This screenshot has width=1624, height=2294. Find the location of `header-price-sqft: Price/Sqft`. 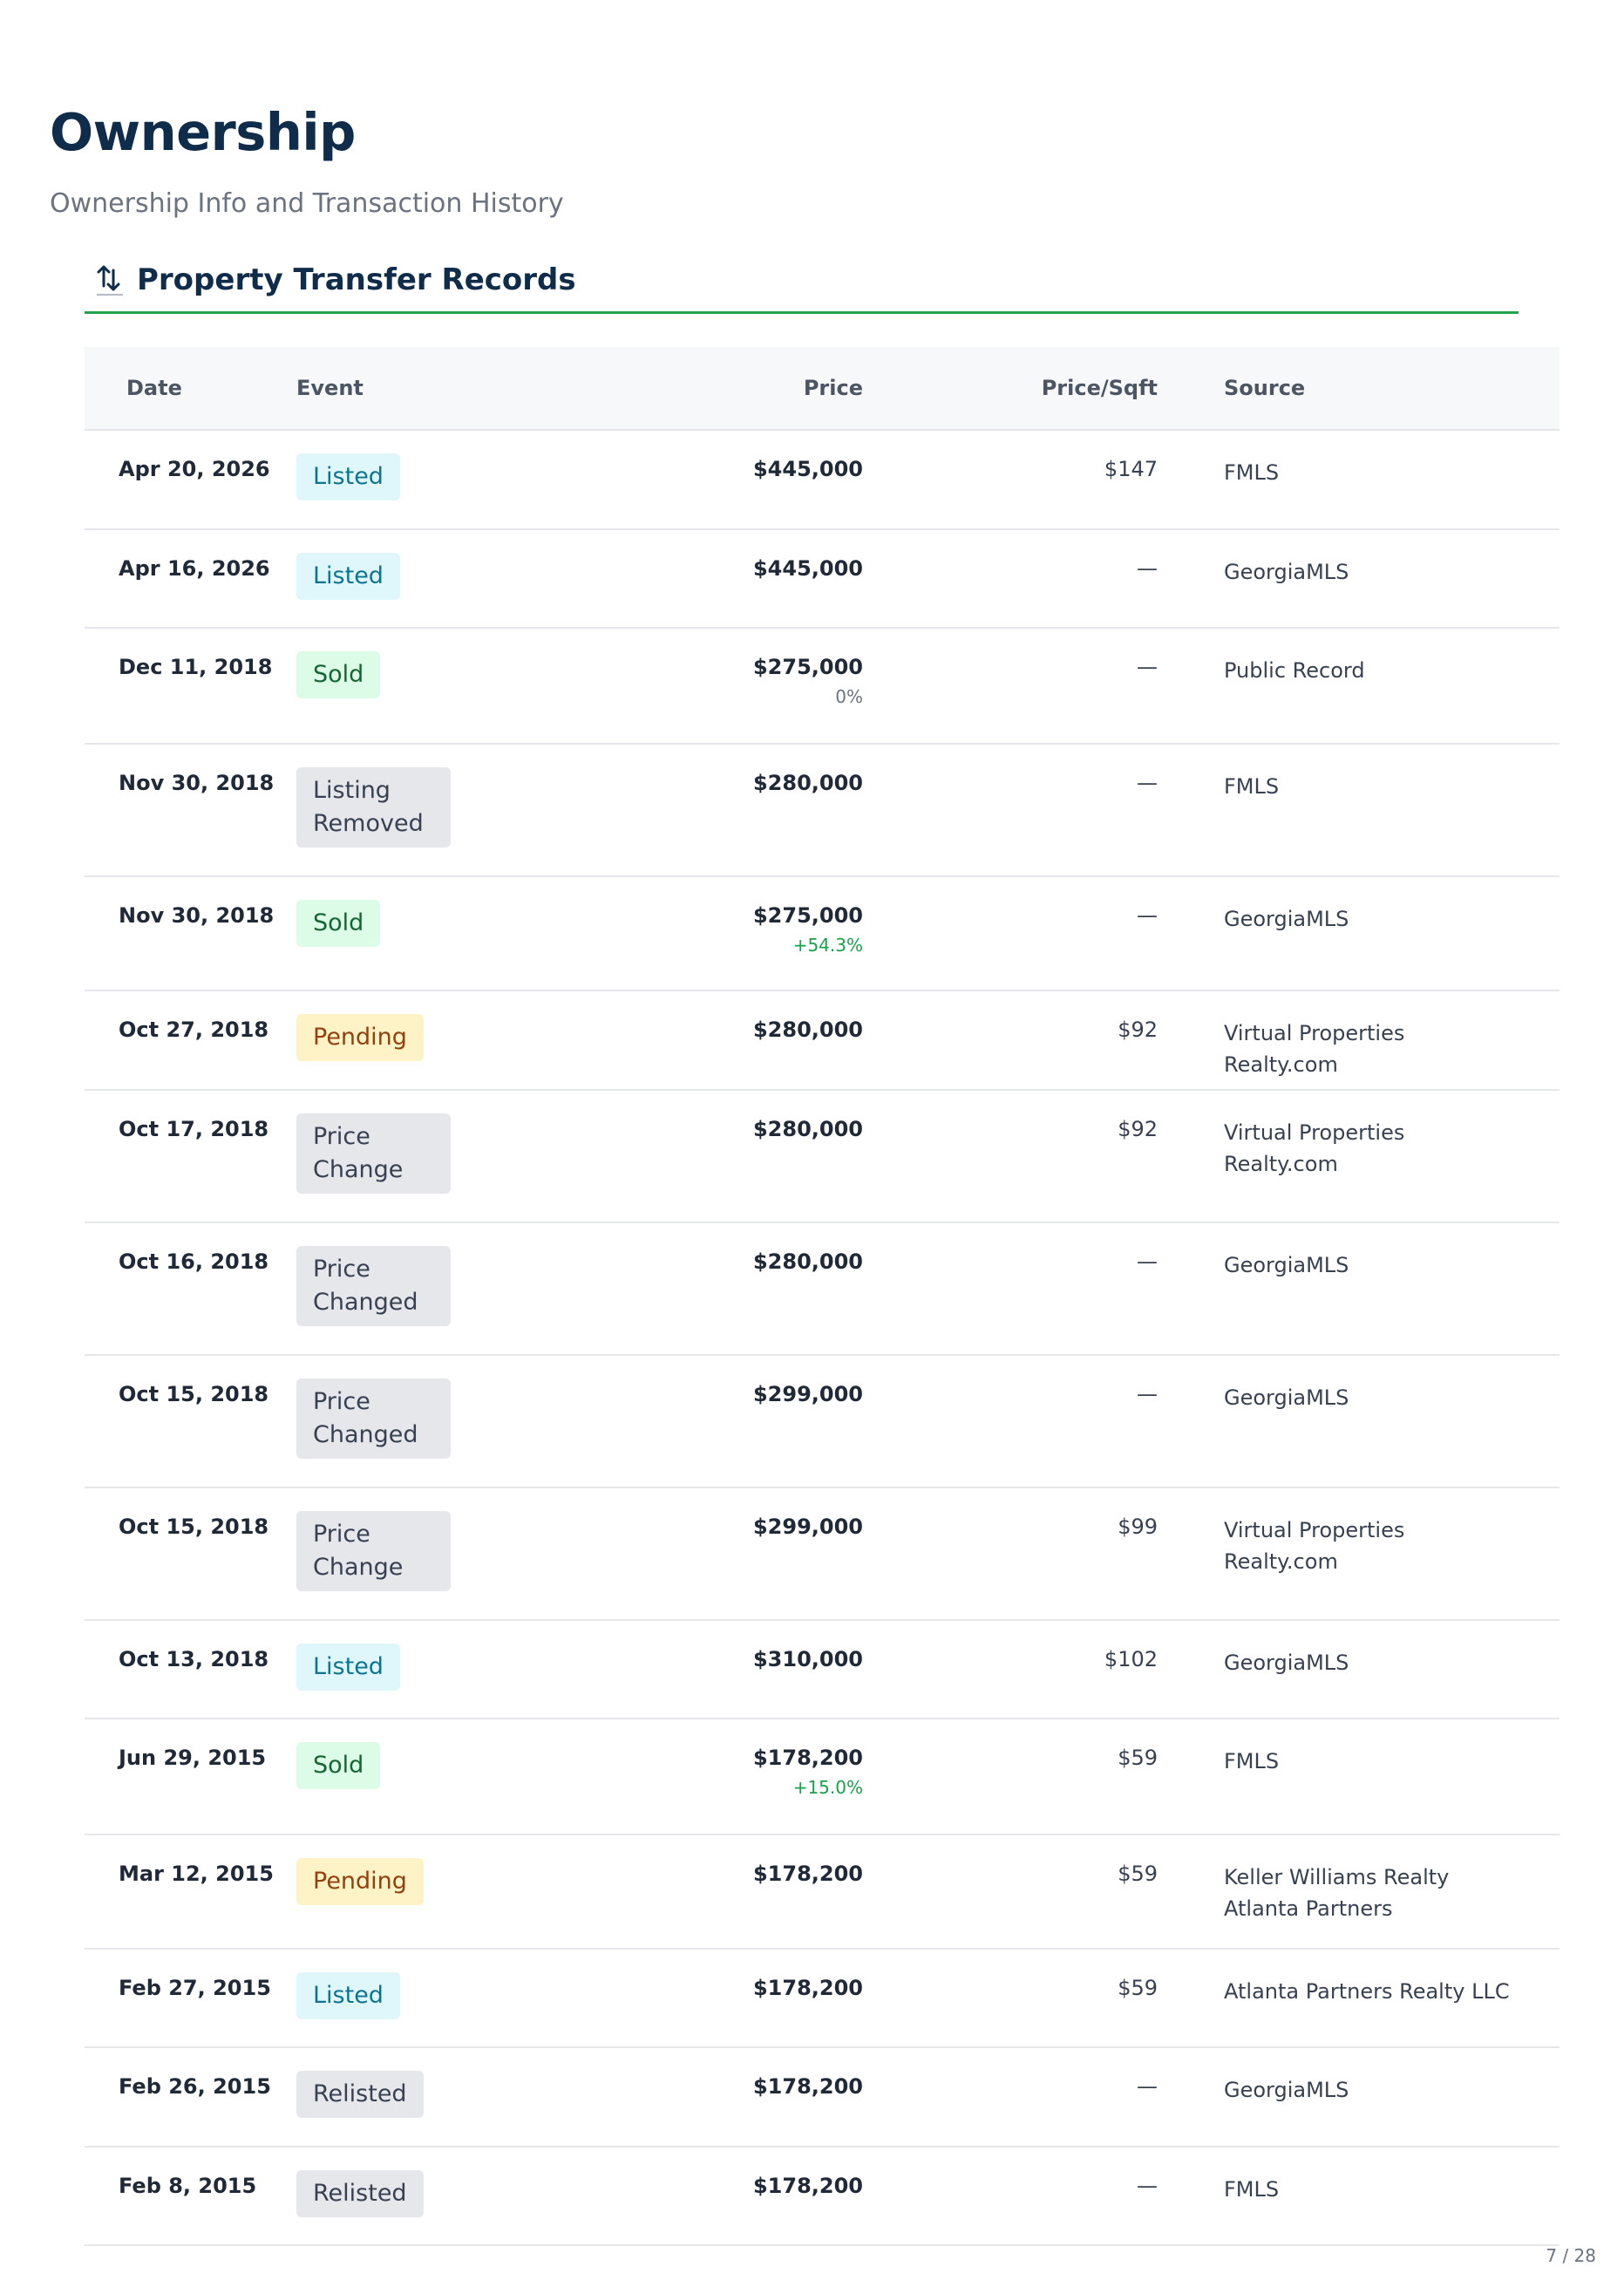

header-price-sqft: Price/Sqft is located at coordinates (1010, 389).